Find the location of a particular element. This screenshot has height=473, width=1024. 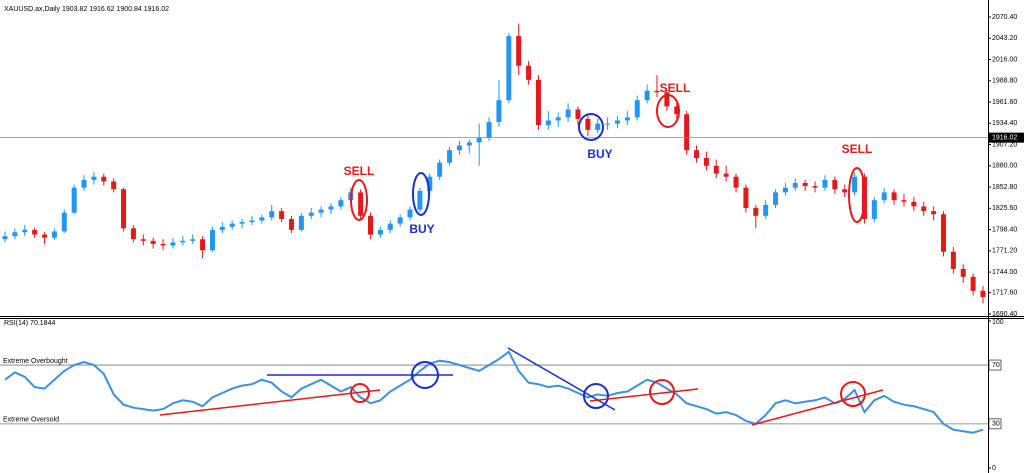

y-tick-label: 1690.40 is located at coordinates (1004, 314).